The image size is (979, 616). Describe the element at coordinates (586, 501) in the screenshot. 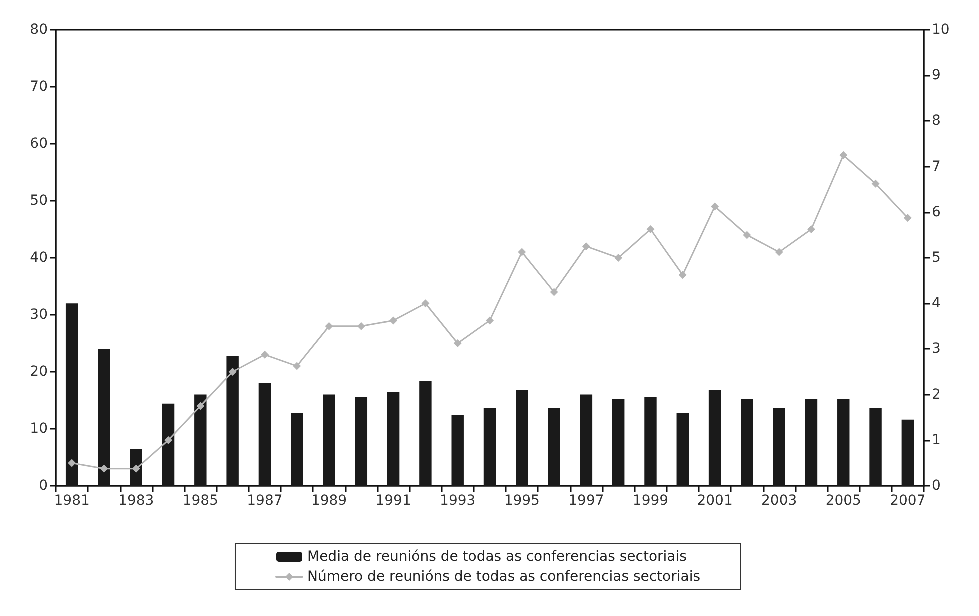

I see `x-tick-label: 1997` at that location.